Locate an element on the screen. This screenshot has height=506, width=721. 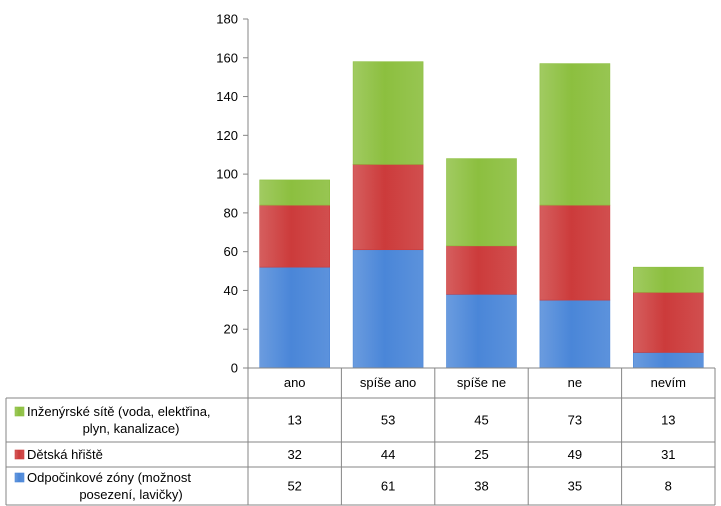
y-tick-label: 100 is located at coordinates (227, 174).